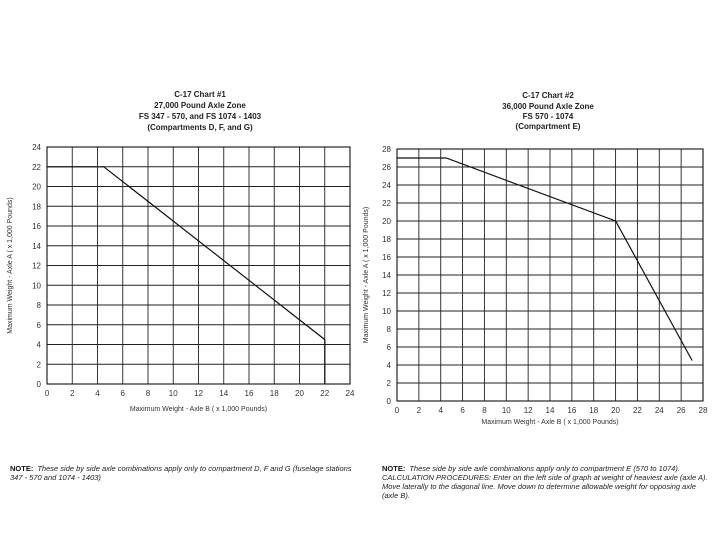 This screenshot has width=720, height=540. I want to click on chart-title-line: (Compartment E), so click(548, 126).